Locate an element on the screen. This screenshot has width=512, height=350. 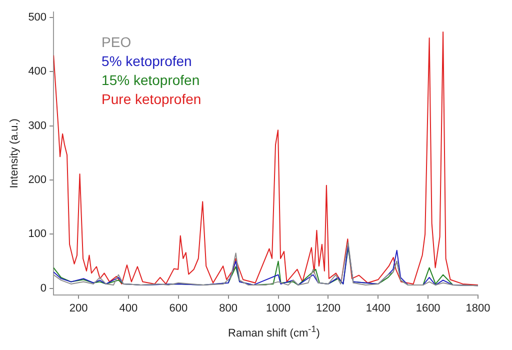
x-axis-title: Raman shift (cm$^{-1}$) is located at coordinates (274, 332).